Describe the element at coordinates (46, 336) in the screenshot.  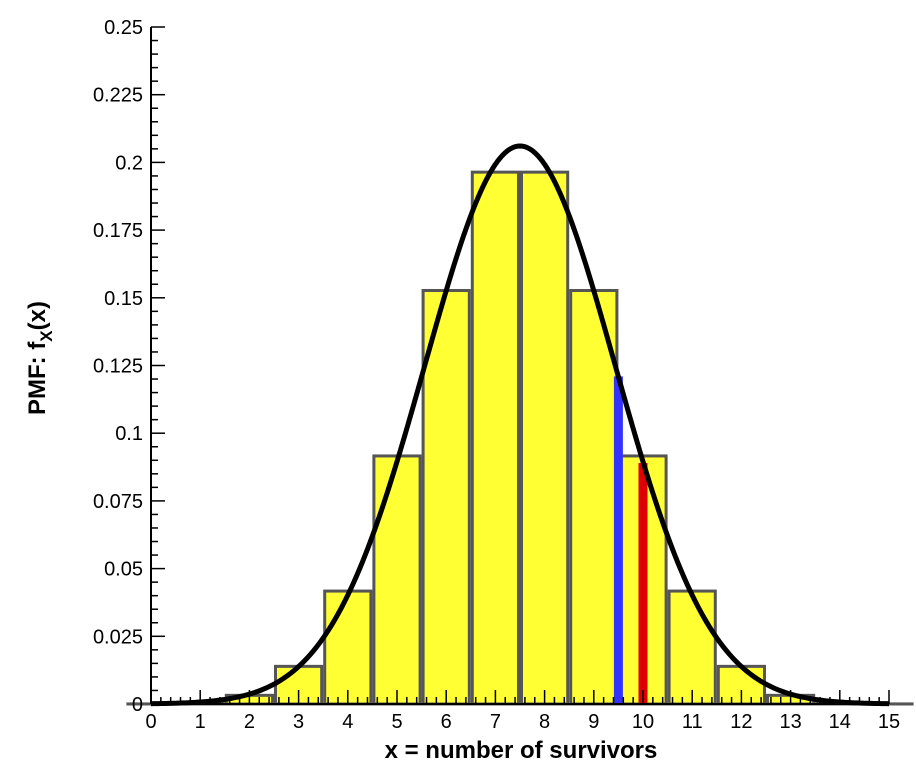
I see `y-axis-title-subscript: X` at that location.